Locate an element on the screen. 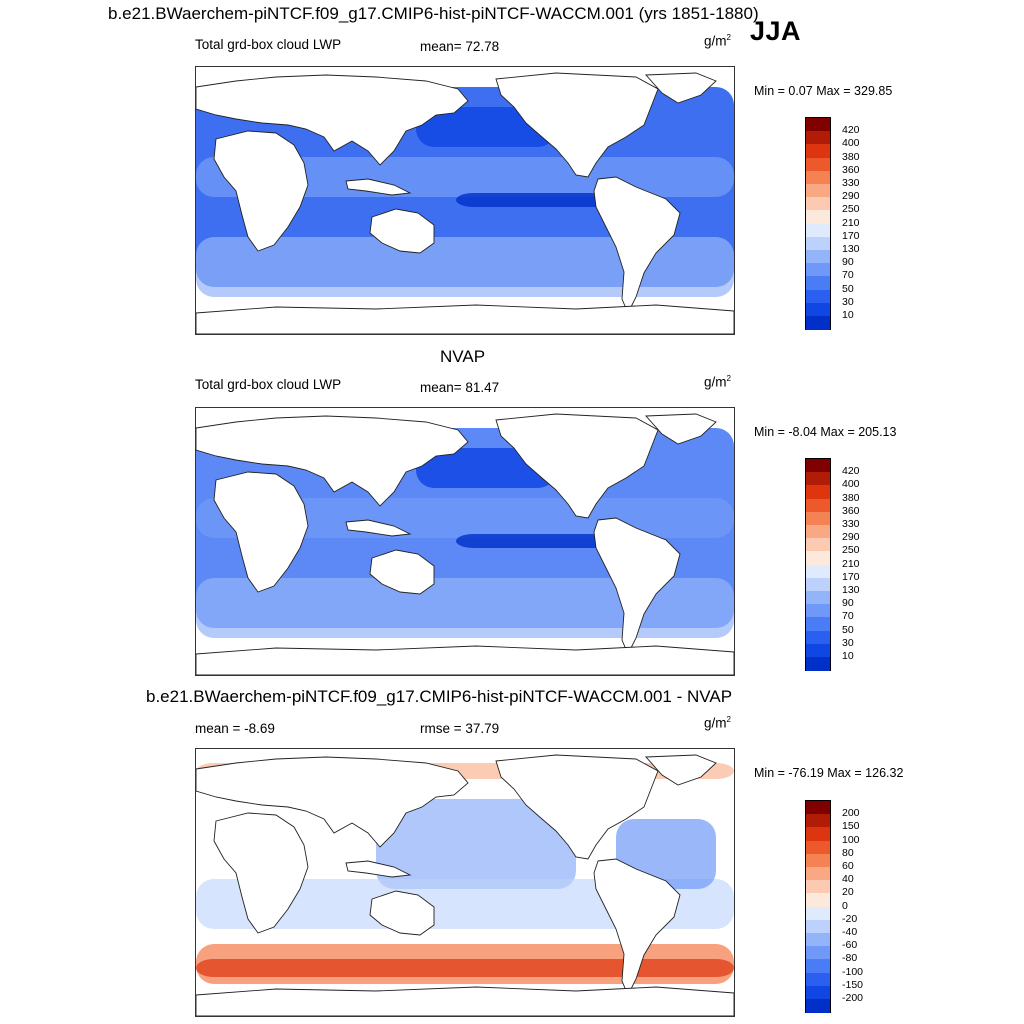  field-southern-ocean is located at coordinates (465, 608).